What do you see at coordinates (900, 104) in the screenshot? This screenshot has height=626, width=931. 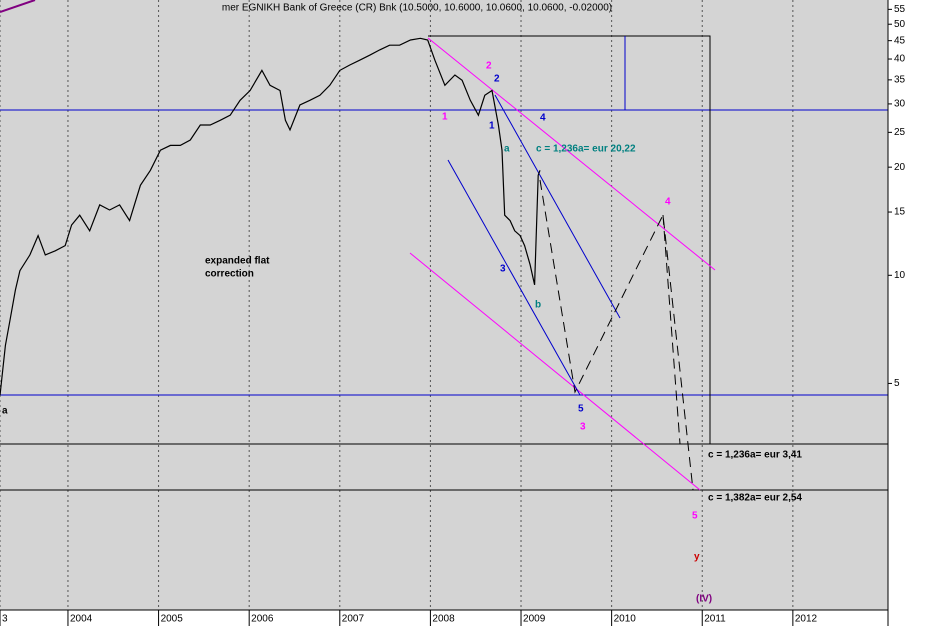 I see `y-tick-label: 30` at bounding box center [900, 104].